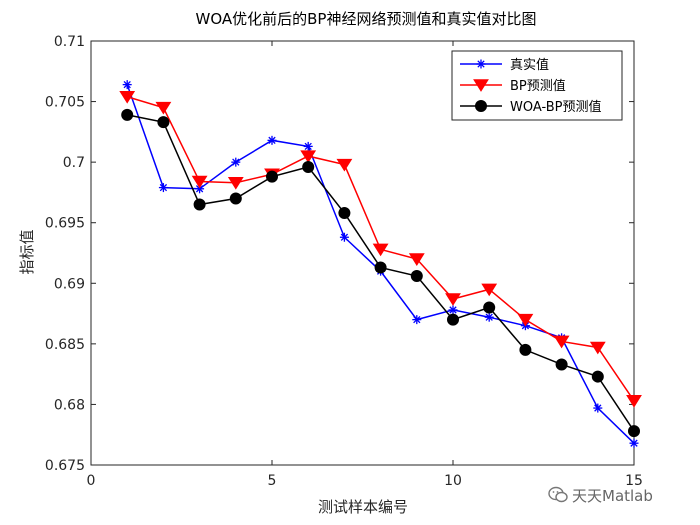 This screenshot has height=525, width=700. Describe the element at coordinates (65, 466) in the screenshot. I see `y-tick-label: 0.675` at that location.